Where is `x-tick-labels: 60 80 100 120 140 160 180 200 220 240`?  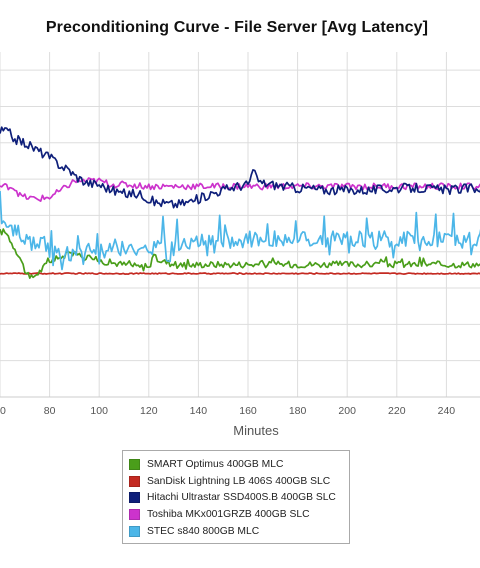
x-tick-labels: 60 80 100 120 140 160 180 200 220 240 is located at coordinates (227, 411).